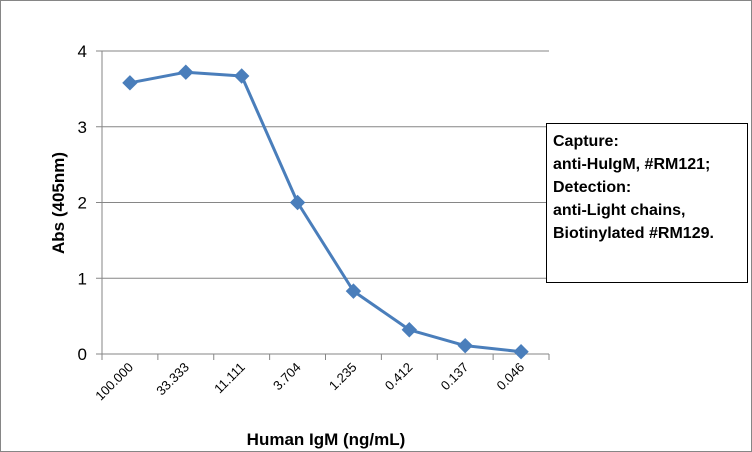  I want to click on x-tick-label: 0.137, so click(455, 377).